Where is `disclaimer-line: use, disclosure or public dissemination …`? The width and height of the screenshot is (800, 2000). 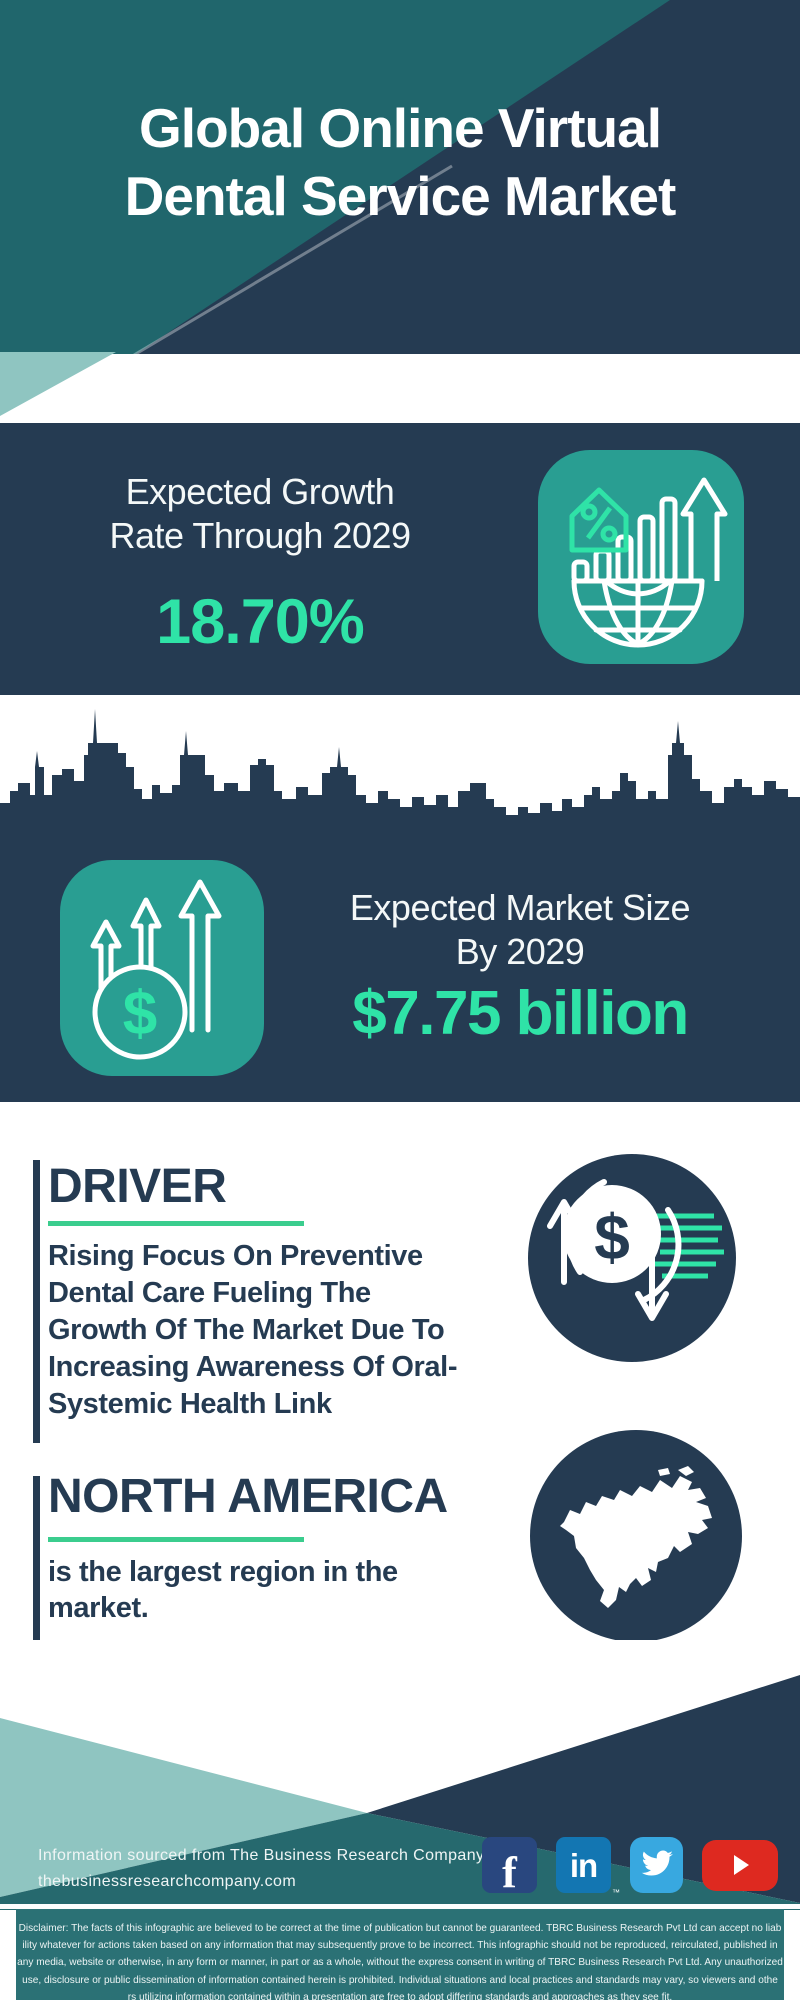
disclaimer-line: use, disclosure or public dissemination … is located at coordinates (400, 1979).